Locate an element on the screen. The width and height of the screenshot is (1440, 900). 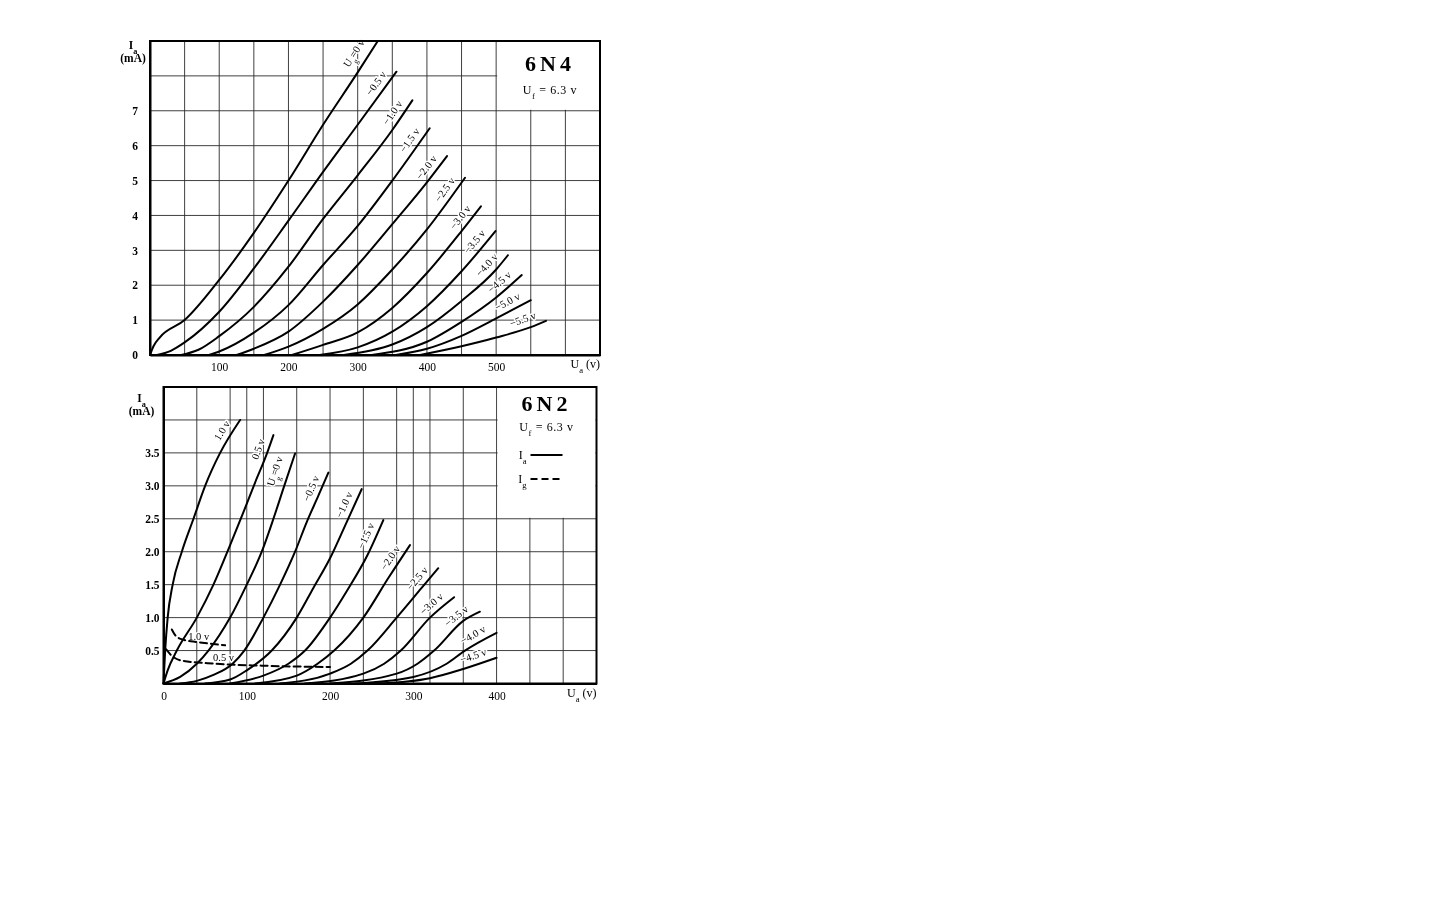
y-tick-label: 2.5 is located at coordinates (152, 518).